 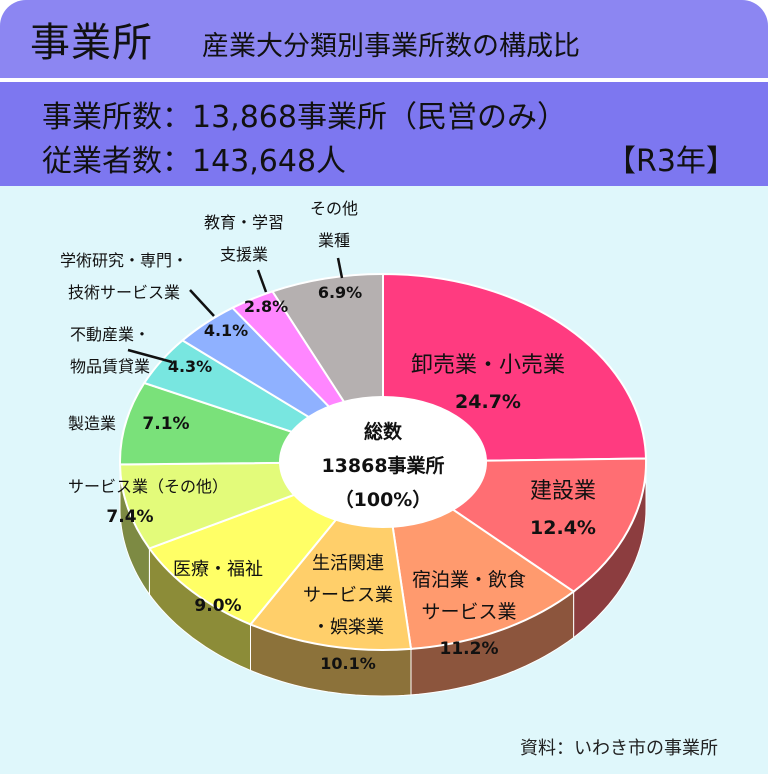 I want to click on title-bar: 事業所 産業大分類別事業所数の構成比, so click(x=384, y=39).